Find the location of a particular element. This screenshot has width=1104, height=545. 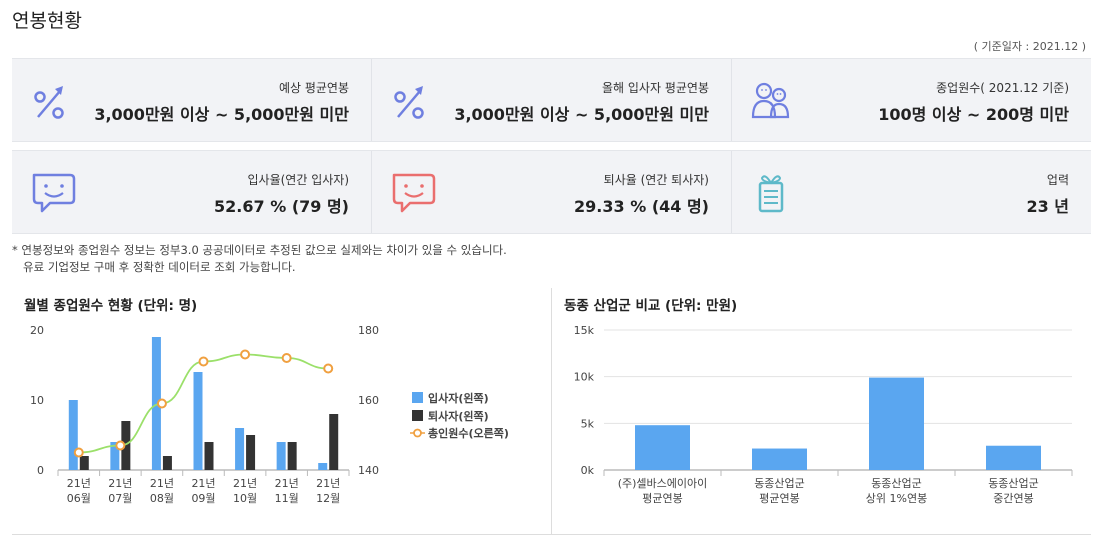

y-left-tick-label: 20 is located at coordinates (37, 330).